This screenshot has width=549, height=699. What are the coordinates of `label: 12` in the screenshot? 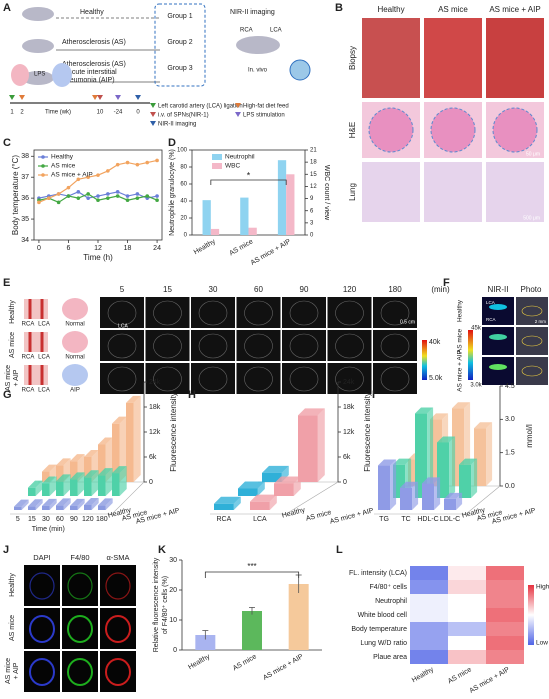 It's located at (98, 248).